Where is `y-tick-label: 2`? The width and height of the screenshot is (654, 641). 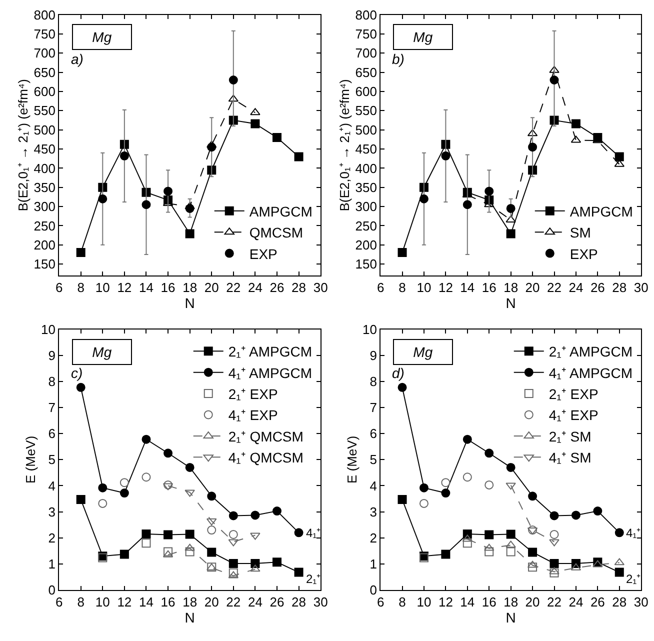
y-tick-label: 2 is located at coordinates (52, 538).